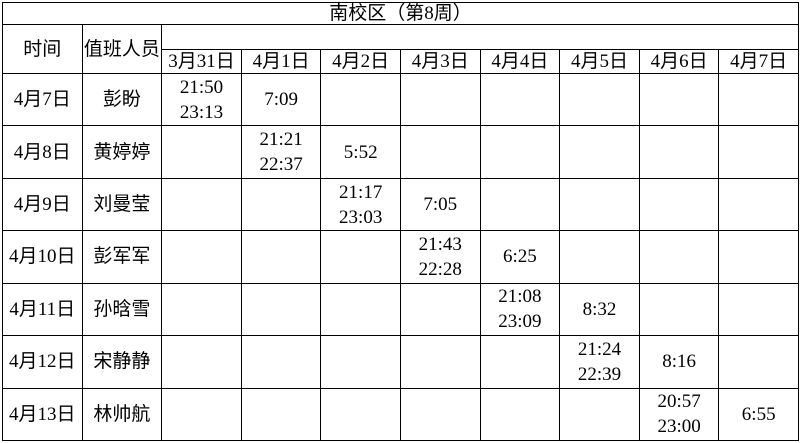 The height and width of the screenshot is (443, 801). Describe the element at coordinates (281, 100) in the screenshot. I see `duty-time-cell: 7:09` at that location.